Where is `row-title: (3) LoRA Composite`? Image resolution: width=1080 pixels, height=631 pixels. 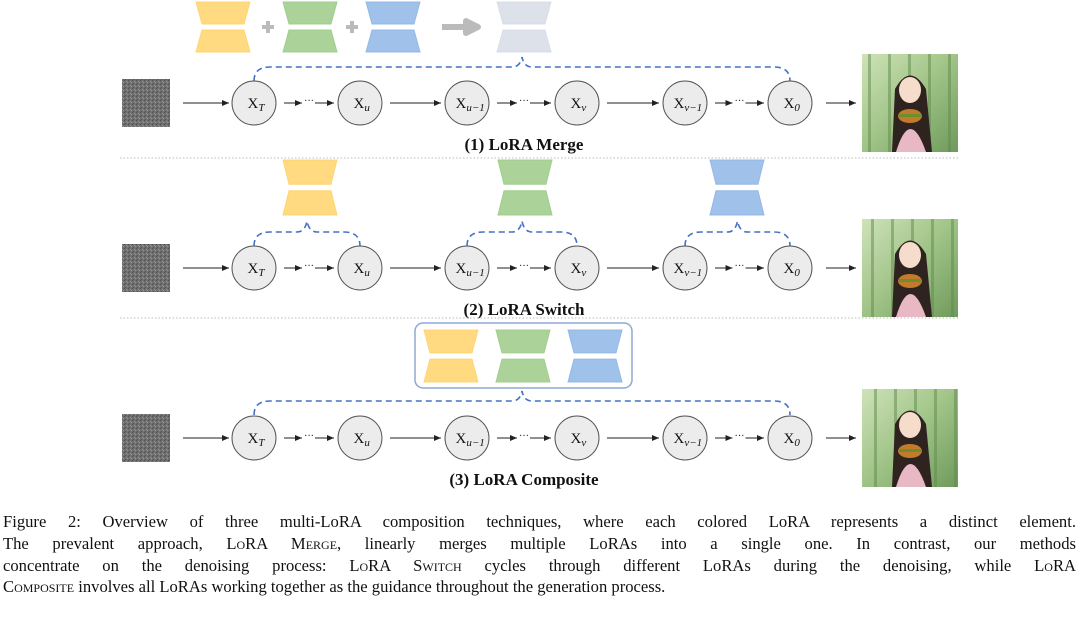
row-title: (3) LoRA Composite is located at coordinates (524, 479).